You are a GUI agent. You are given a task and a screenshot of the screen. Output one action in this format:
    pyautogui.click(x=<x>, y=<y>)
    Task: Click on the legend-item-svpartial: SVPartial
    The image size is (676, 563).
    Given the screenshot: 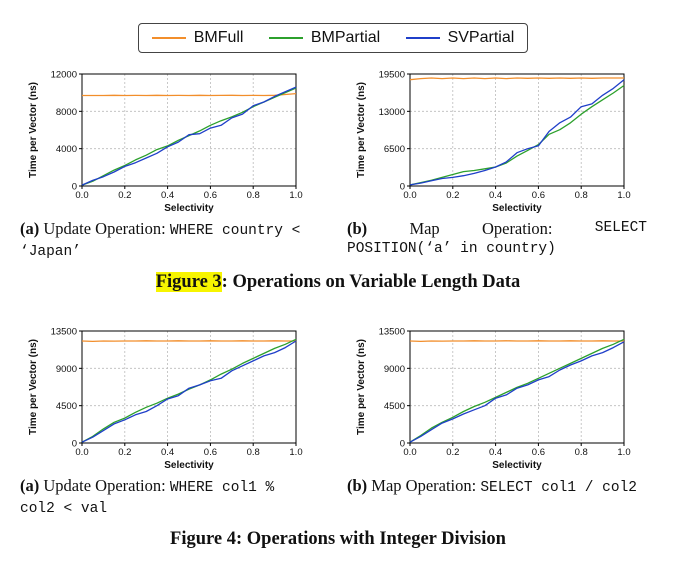 What is the action you would take?
    pyautogui.click(x=460, y=38)
    